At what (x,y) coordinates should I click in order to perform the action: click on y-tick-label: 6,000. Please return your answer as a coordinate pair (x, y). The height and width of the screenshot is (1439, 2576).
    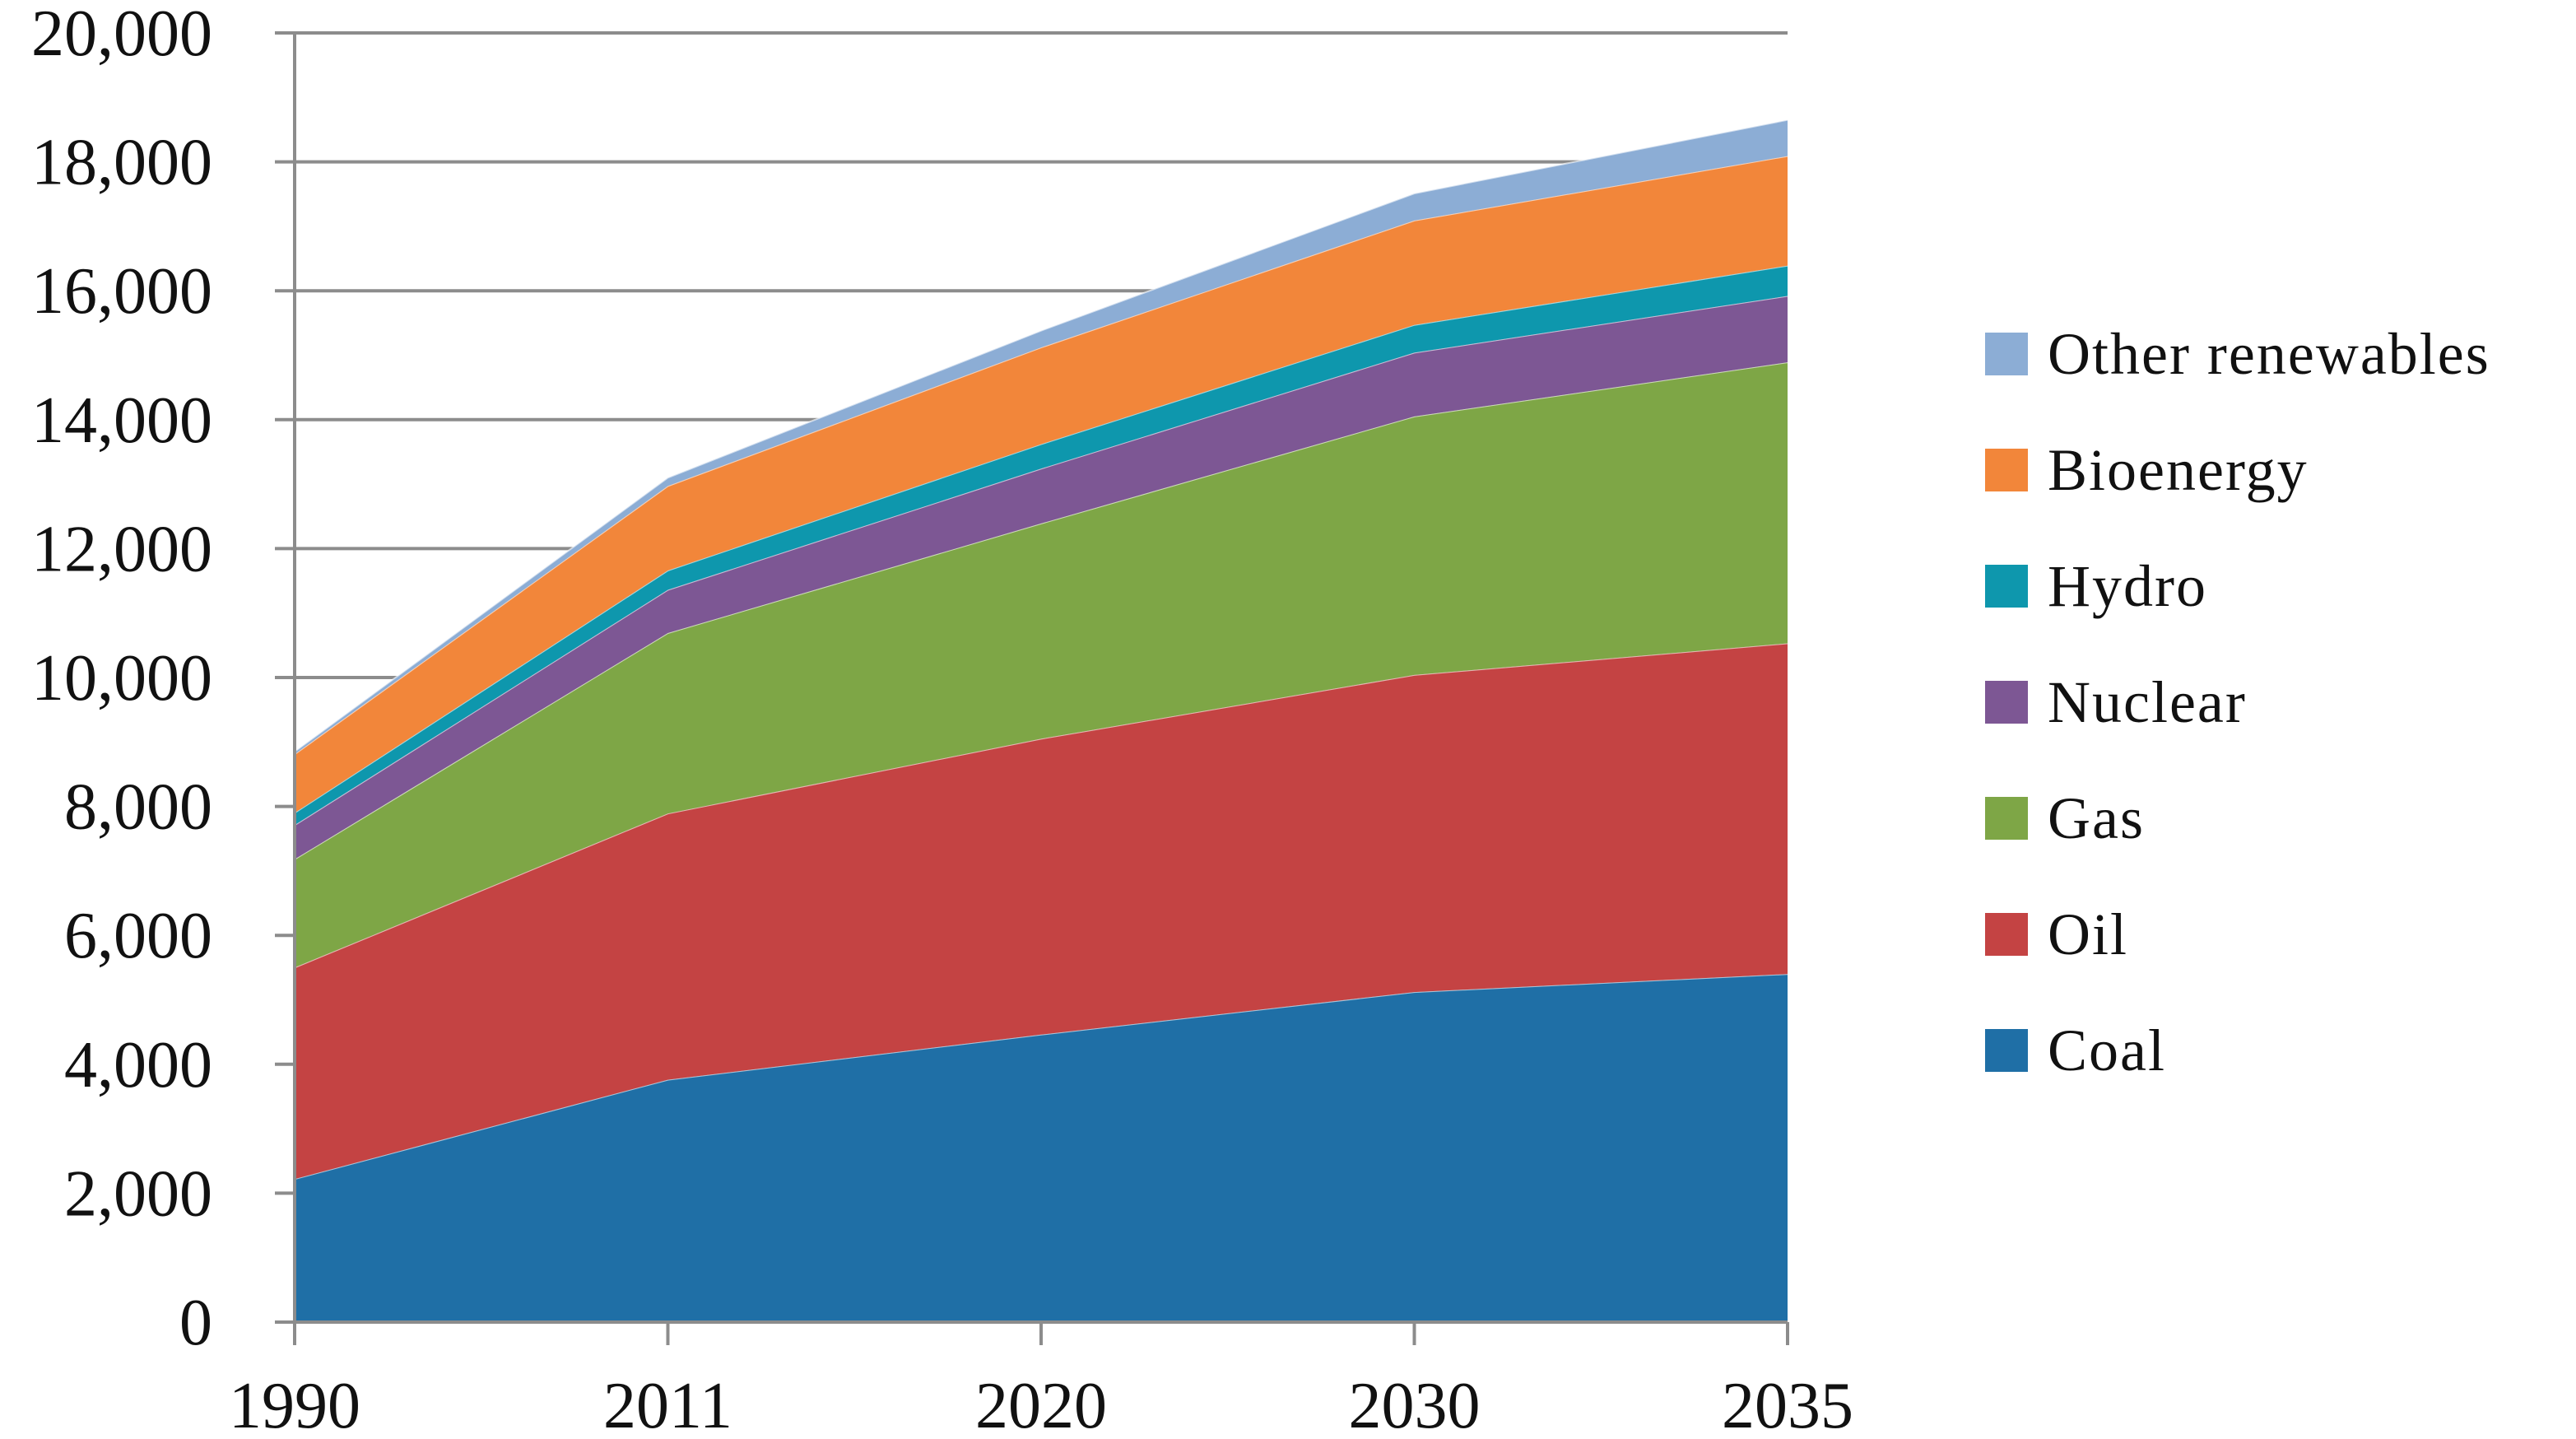
    Looking at the image, I should click on (138, 936).